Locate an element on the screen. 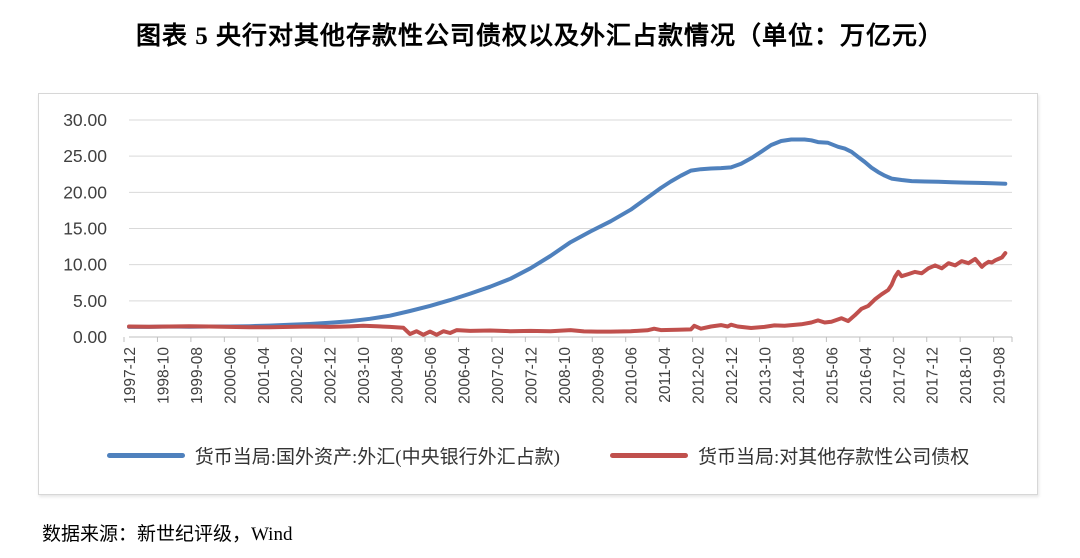  legend-item-claims: 货币当局:对其他存款性公司债权 is located at coordinates (789, 455).